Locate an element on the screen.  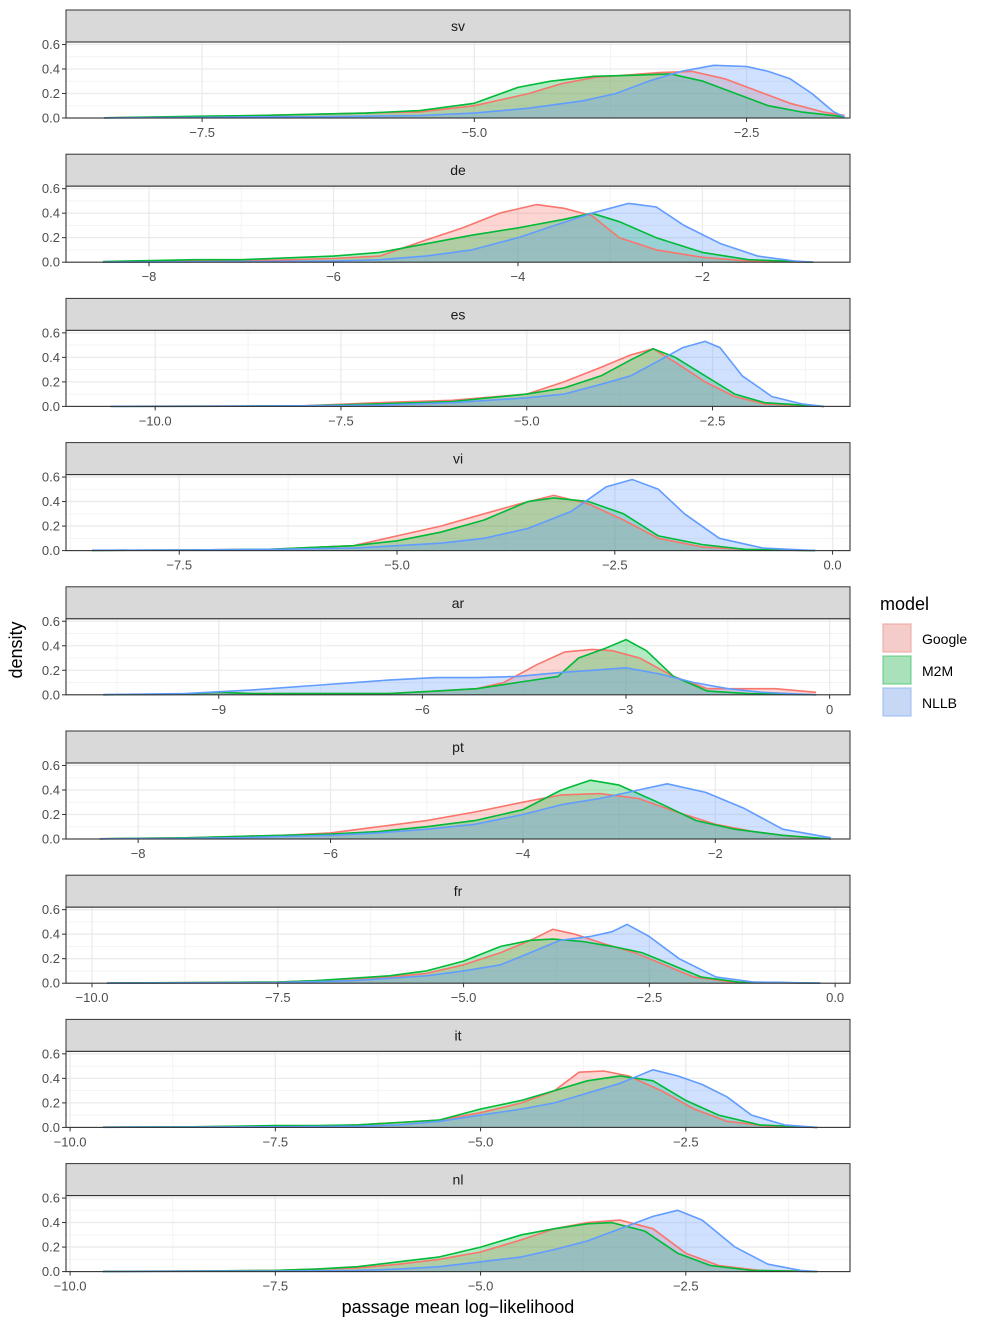
facet-strip-label: it is located at coordinates (458, 1035).